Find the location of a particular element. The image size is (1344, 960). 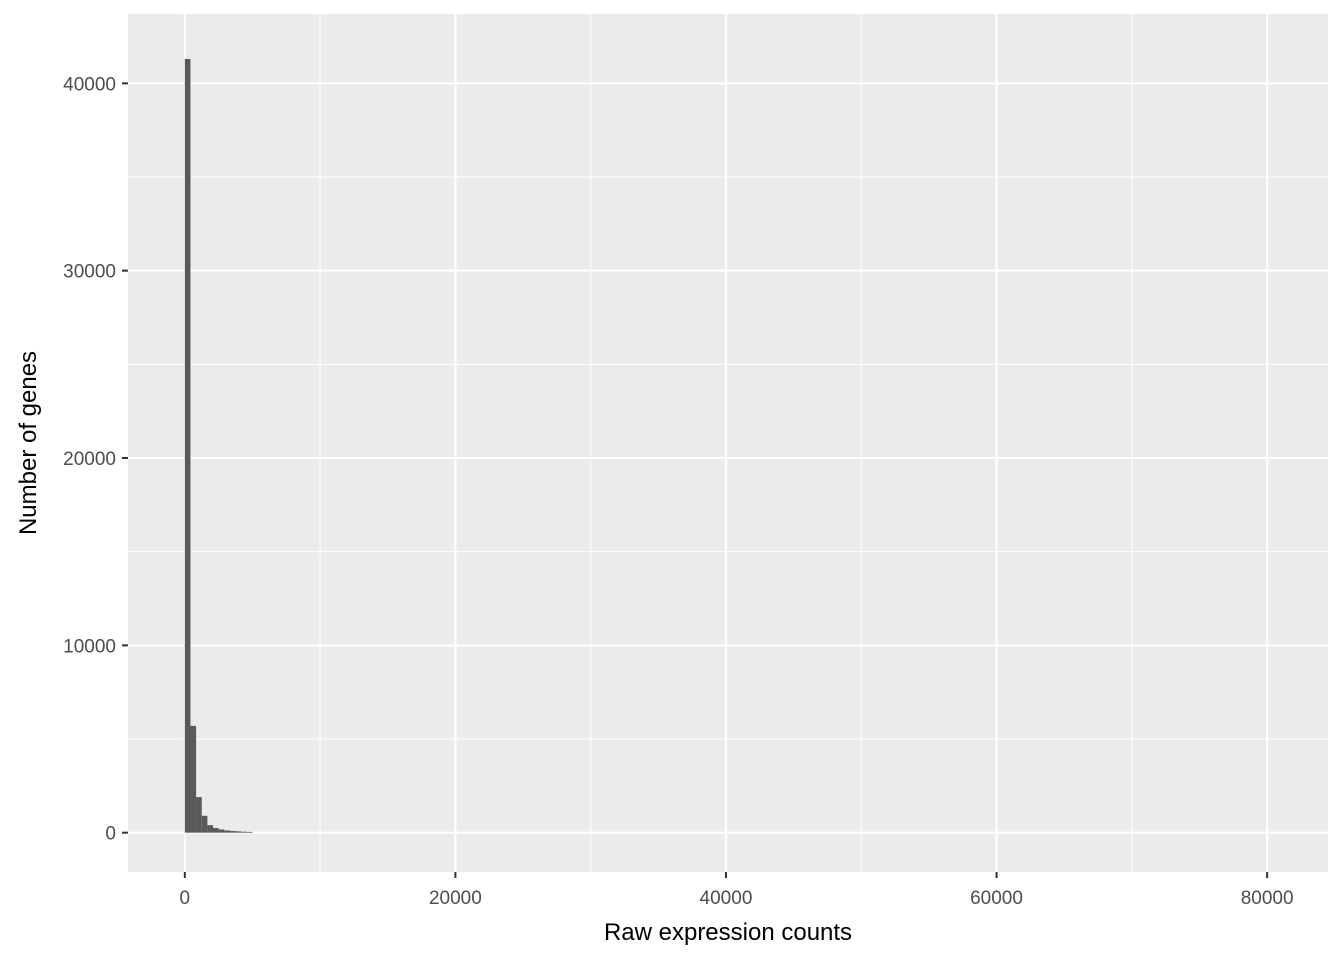

x-tick-label: 60000 is located at coordinates (996, 898).